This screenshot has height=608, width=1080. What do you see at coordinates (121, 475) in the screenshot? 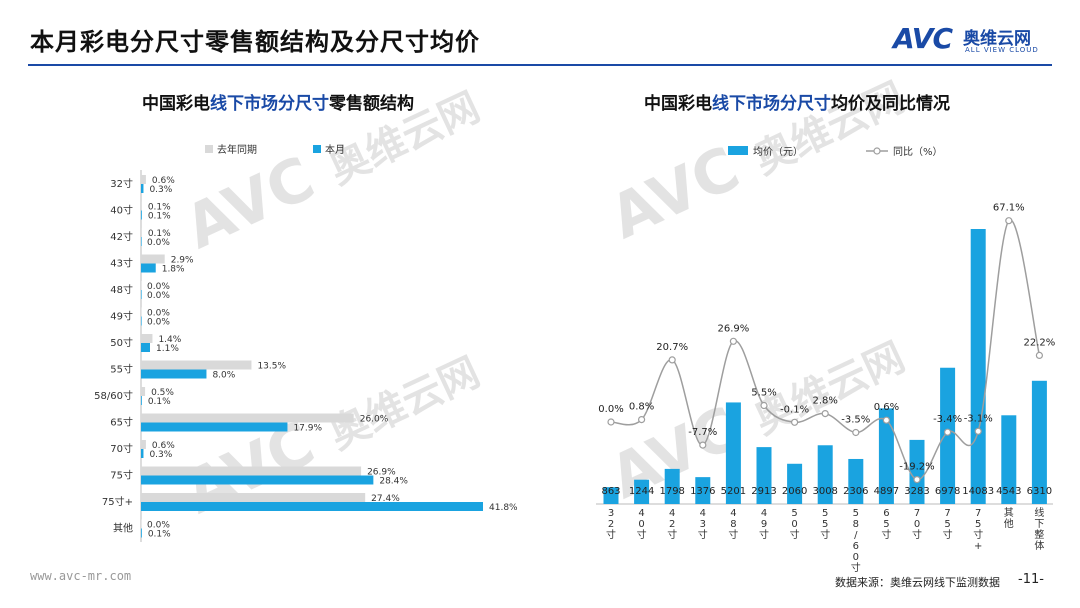
I see `y-tick-label: 75寸` at bounding box center [121, 475].